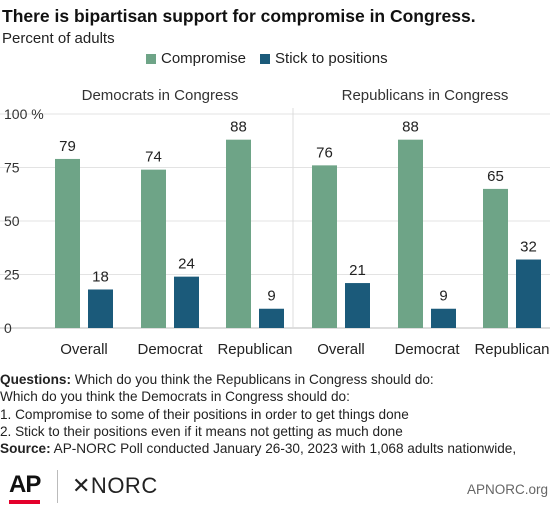 This screenshot has height=515, width=550. Describe the element at coordinates (186, 264) in the screenshot. I see `data-label: 24` at that location.